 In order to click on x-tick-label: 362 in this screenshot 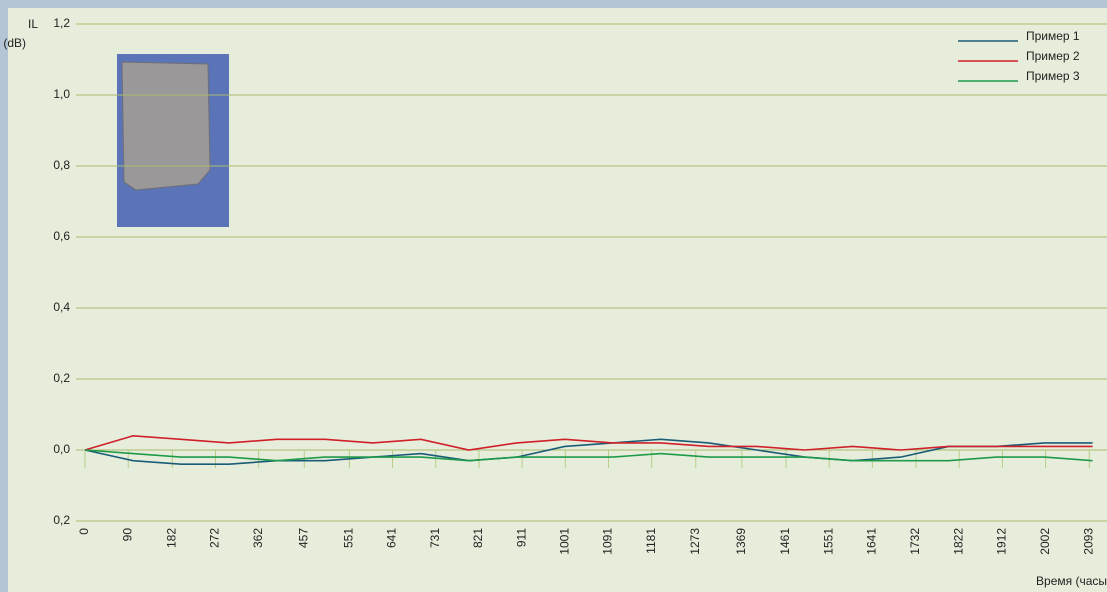, I will do `click(258, 538)`.